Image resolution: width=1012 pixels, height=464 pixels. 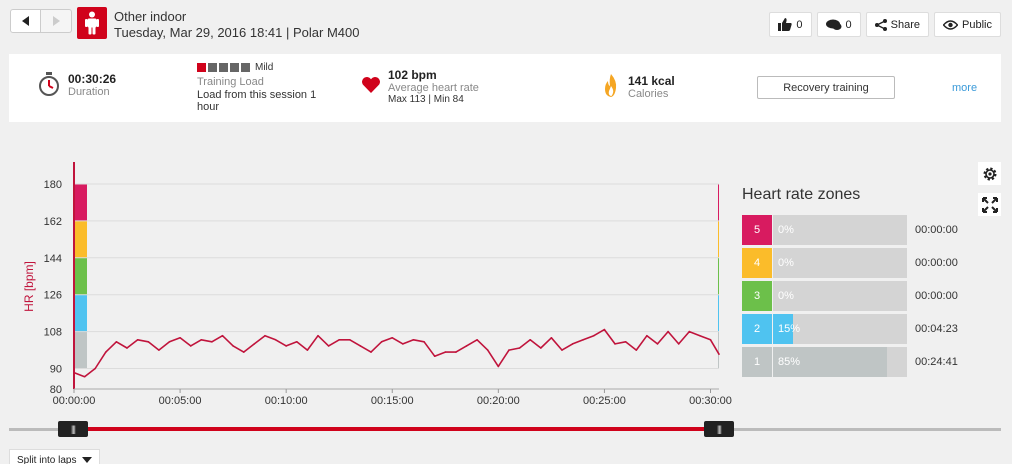 I want to click on arrow-left-icon, so click(x=25, y=21).